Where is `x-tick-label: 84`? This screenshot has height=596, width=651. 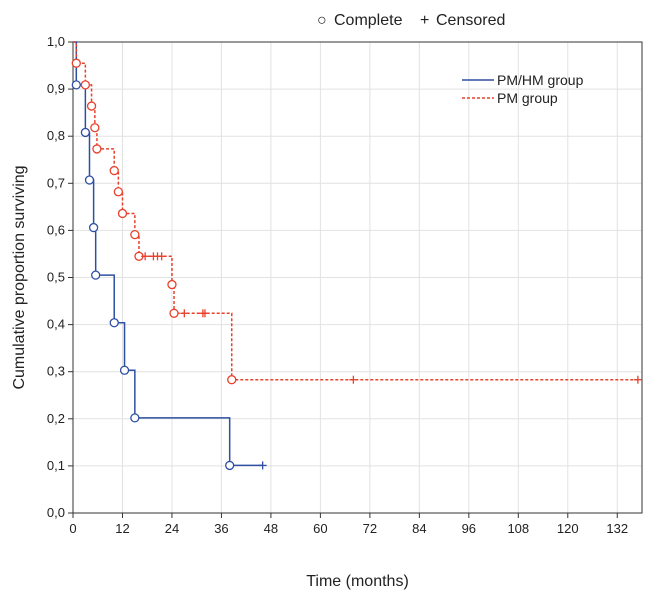
x-tick-label: 84 is located at coordinates (419, 528).